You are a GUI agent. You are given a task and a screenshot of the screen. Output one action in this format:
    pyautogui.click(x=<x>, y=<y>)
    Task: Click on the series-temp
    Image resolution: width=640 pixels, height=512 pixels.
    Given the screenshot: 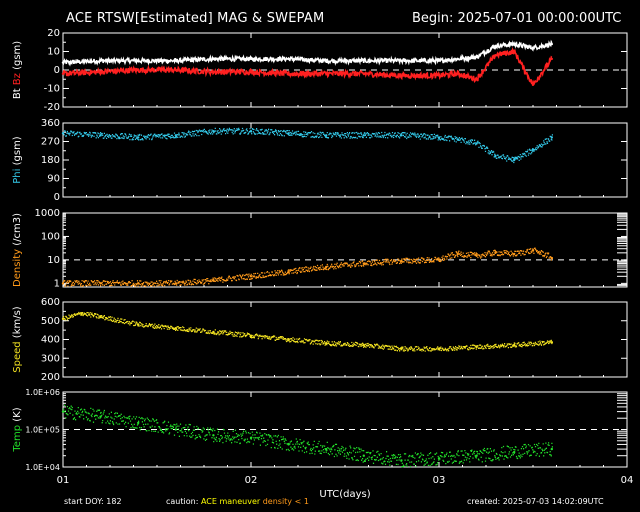 What is the action you would take?
    pyautogui.click(x=307, y=436)
    